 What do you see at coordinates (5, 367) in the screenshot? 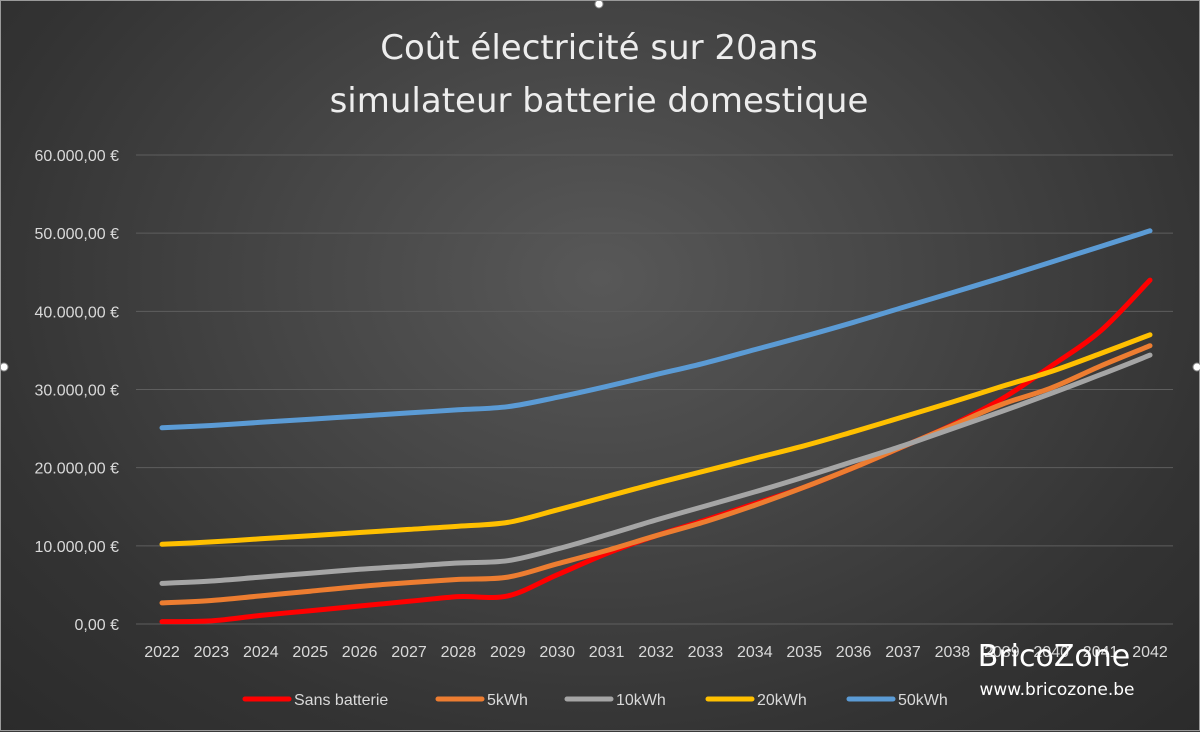
I see `resize-handle-left` at bounding box center [5, 367].